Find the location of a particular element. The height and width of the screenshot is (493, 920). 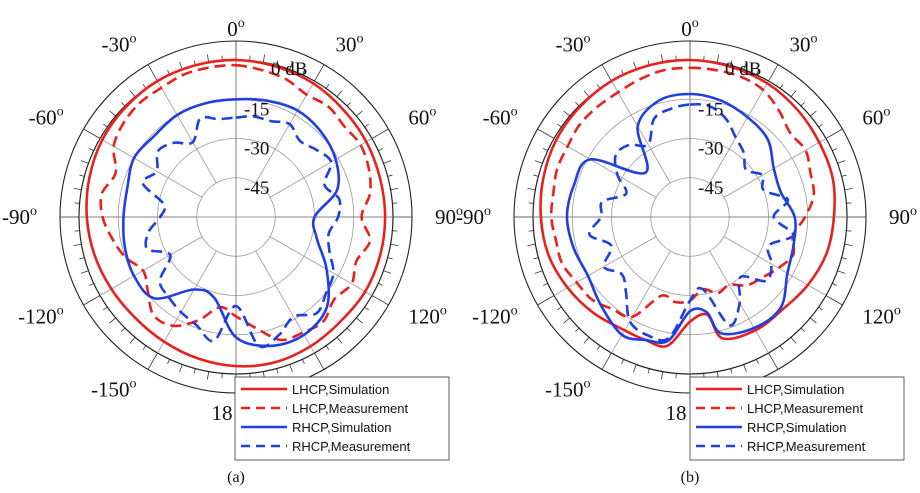

panel-caption-b: (b) is located at coordinates (690, 477).